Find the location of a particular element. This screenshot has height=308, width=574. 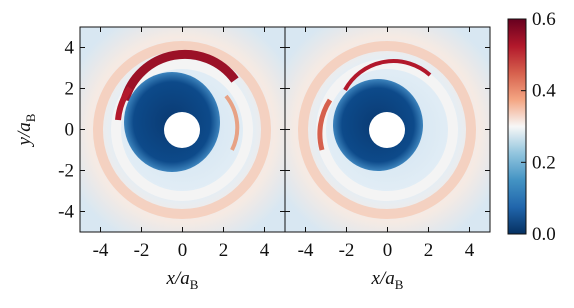

colorbar-tick-label: 0.4 is located at coordinates (544, 91).